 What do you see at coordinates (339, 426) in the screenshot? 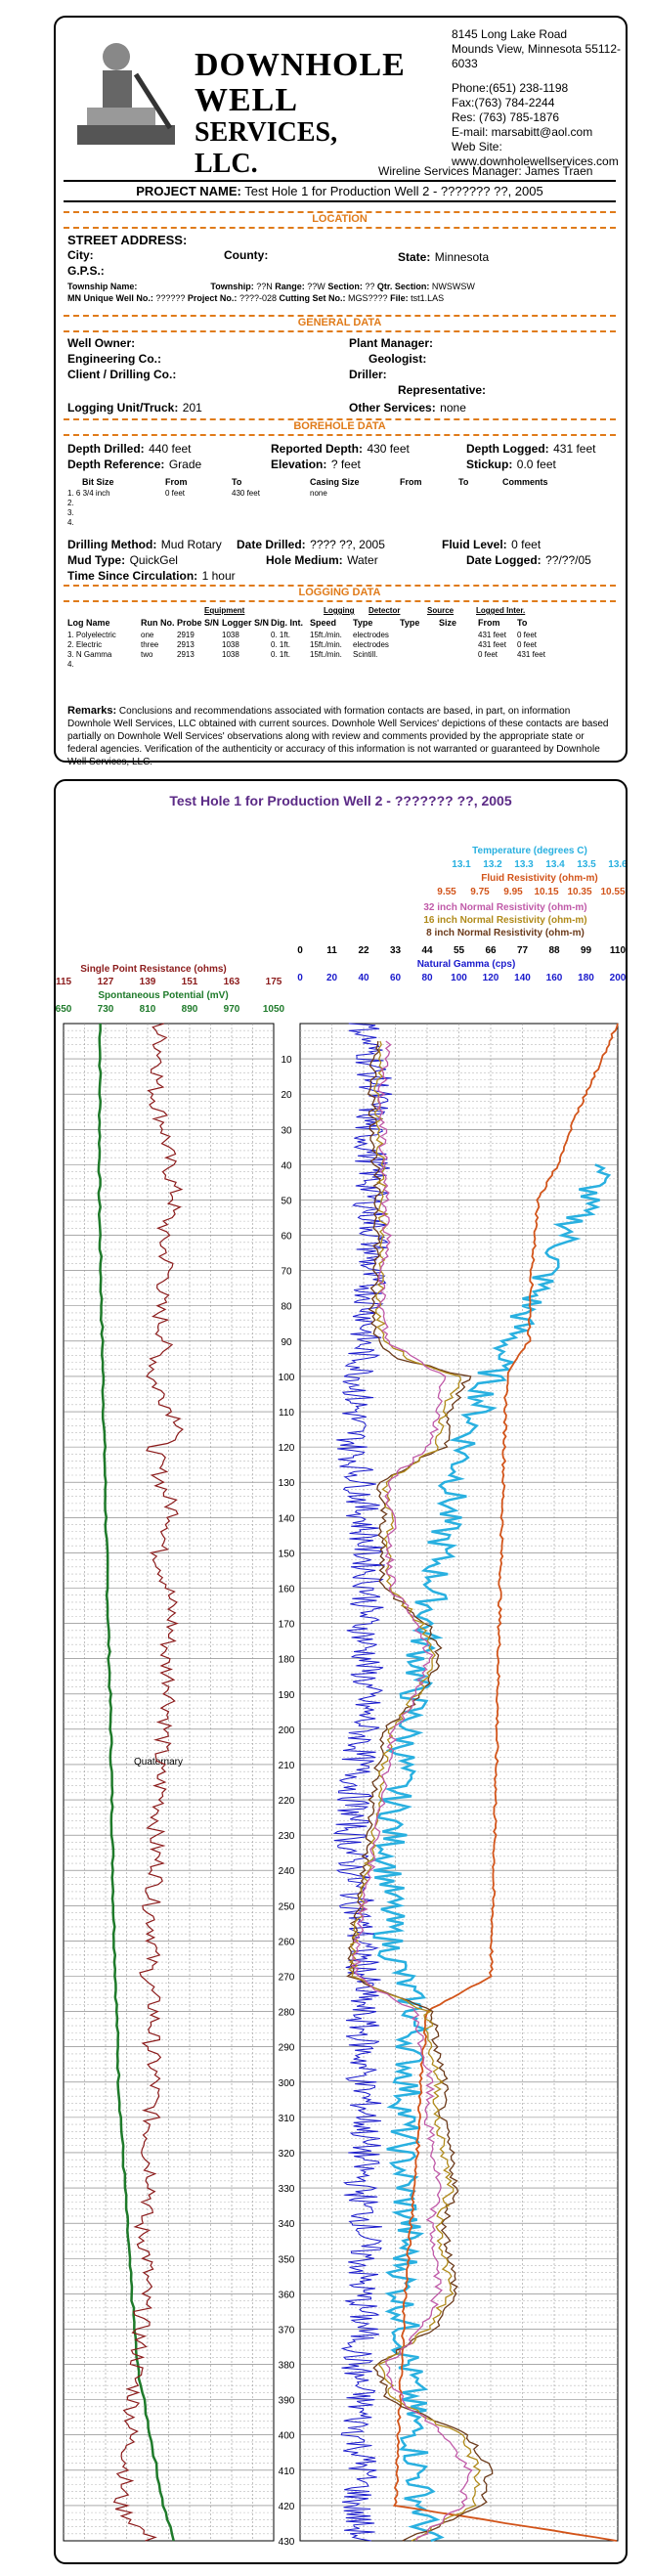
I see `section-title-borehole: BOREHOLE DATA` at bounding box center [339, 426].